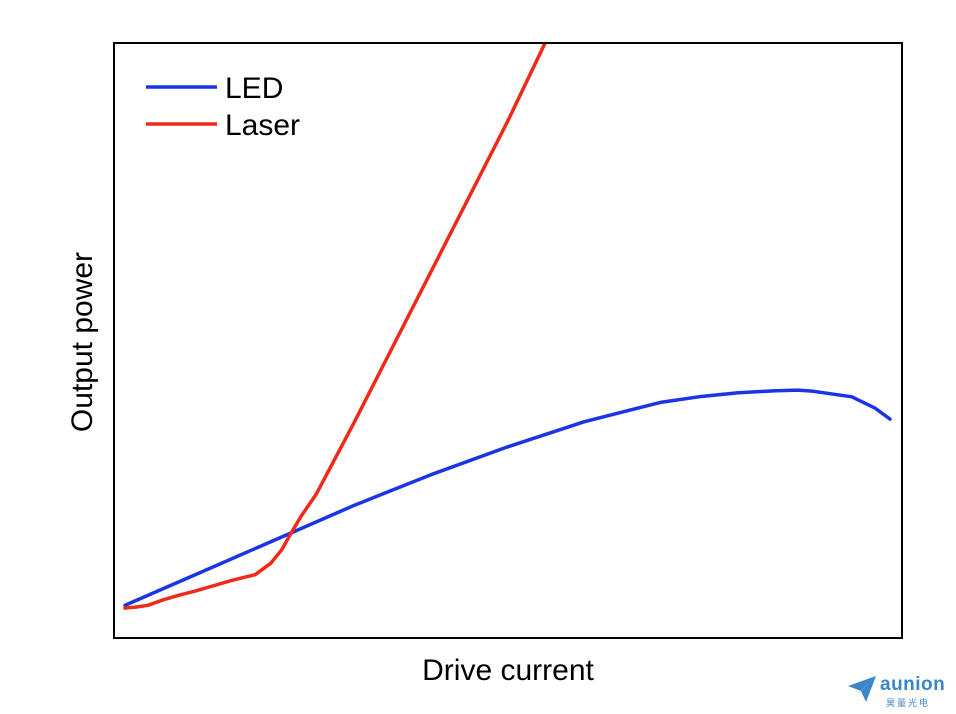  What do you see at coordinates (862, 689) in the screenshot?
I see `paper-plane-icon` at bounding box center [862, 689].